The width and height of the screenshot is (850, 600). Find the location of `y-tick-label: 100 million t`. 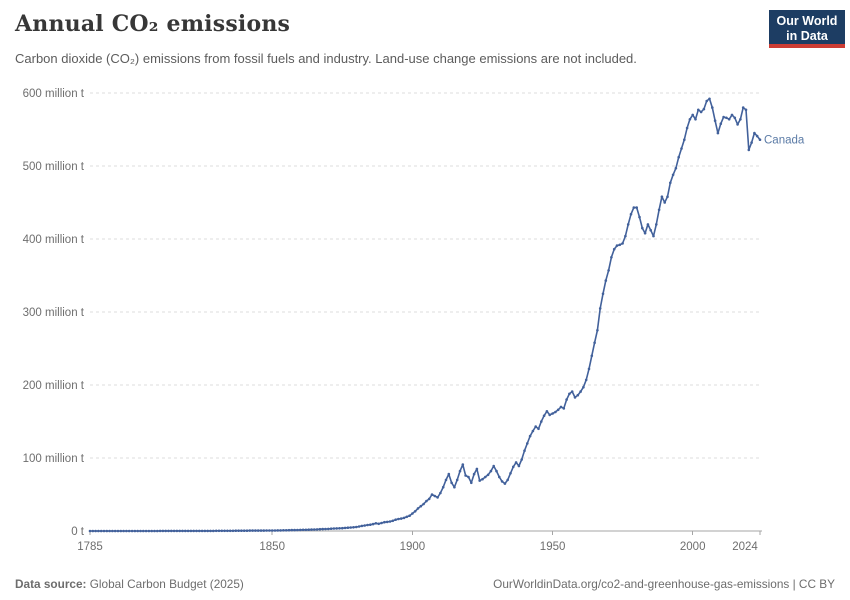

y-tick-label: 100 million t is located at coordinates (54, 459).